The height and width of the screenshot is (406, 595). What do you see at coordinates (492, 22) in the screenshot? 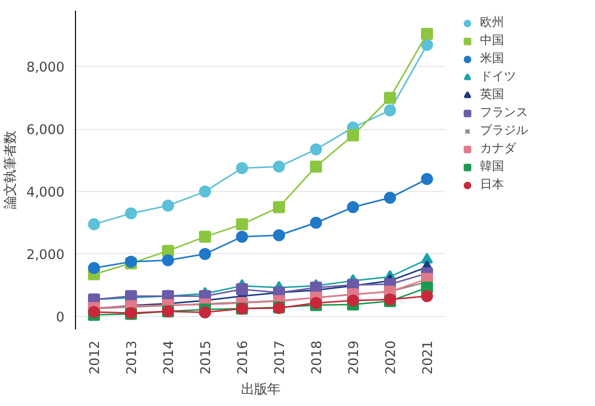
I see `legend-label: 欧州` at bounding box center [492, 22].